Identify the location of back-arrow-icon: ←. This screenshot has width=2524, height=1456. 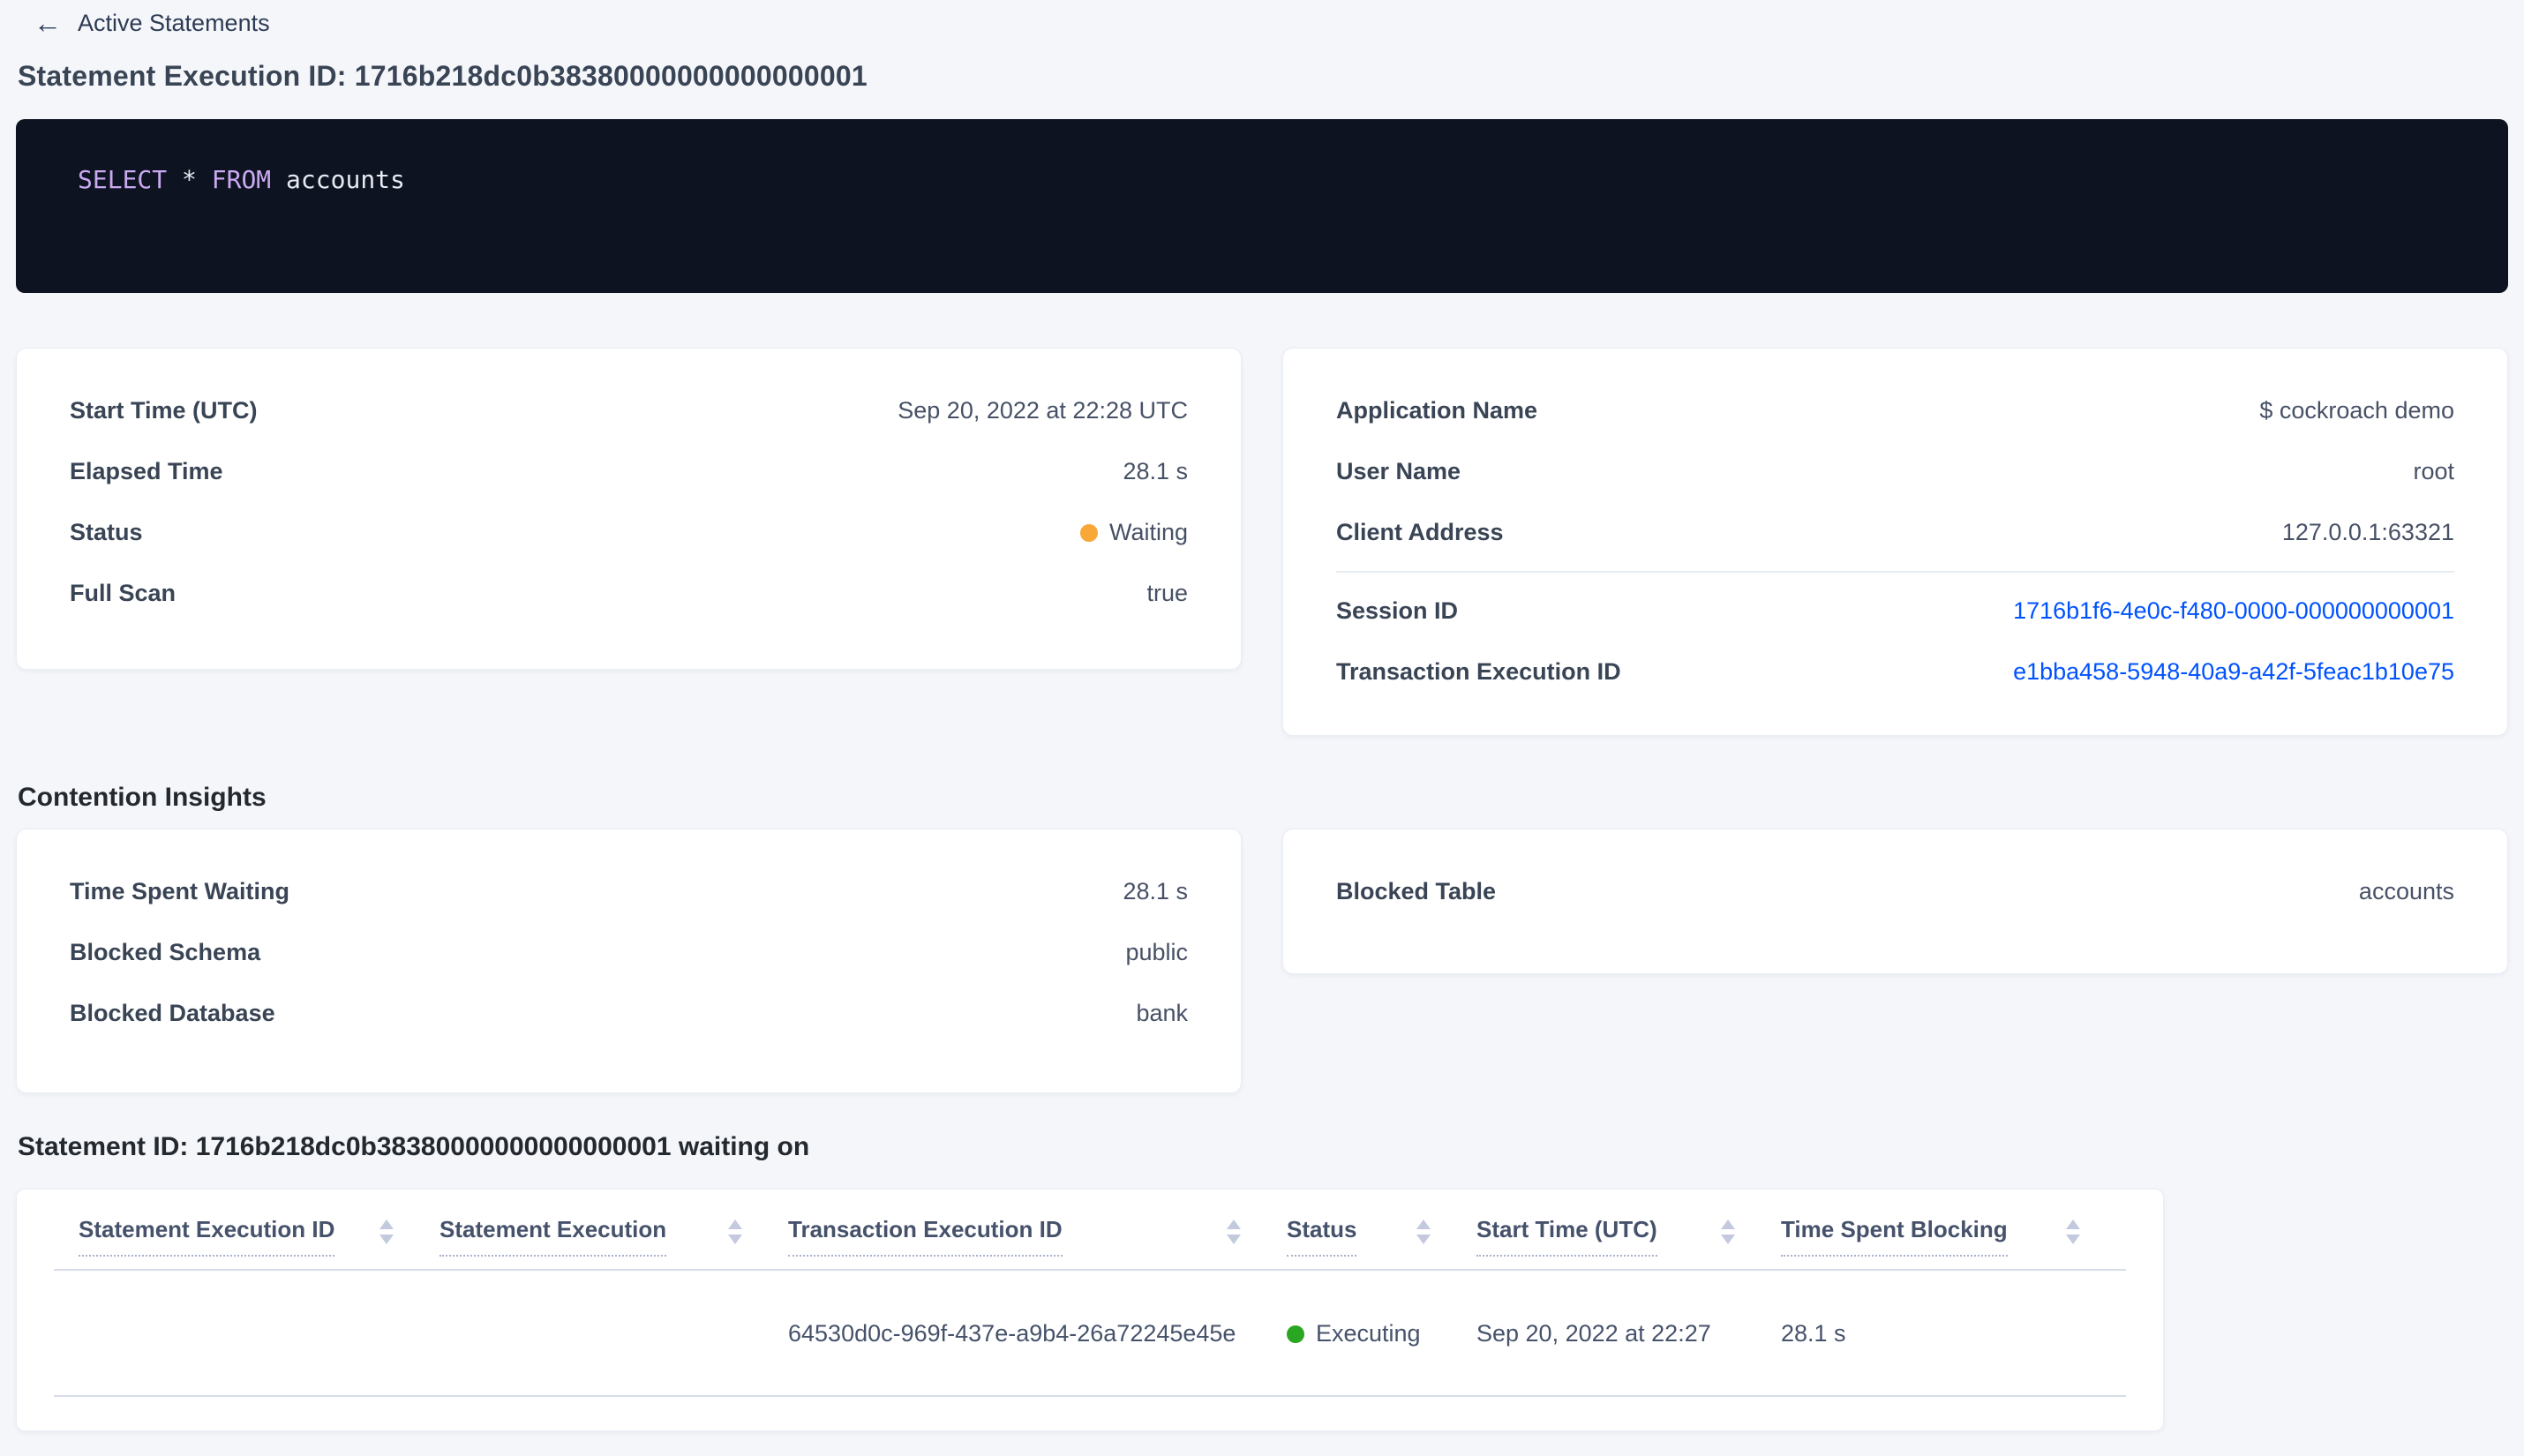
(48, 23).